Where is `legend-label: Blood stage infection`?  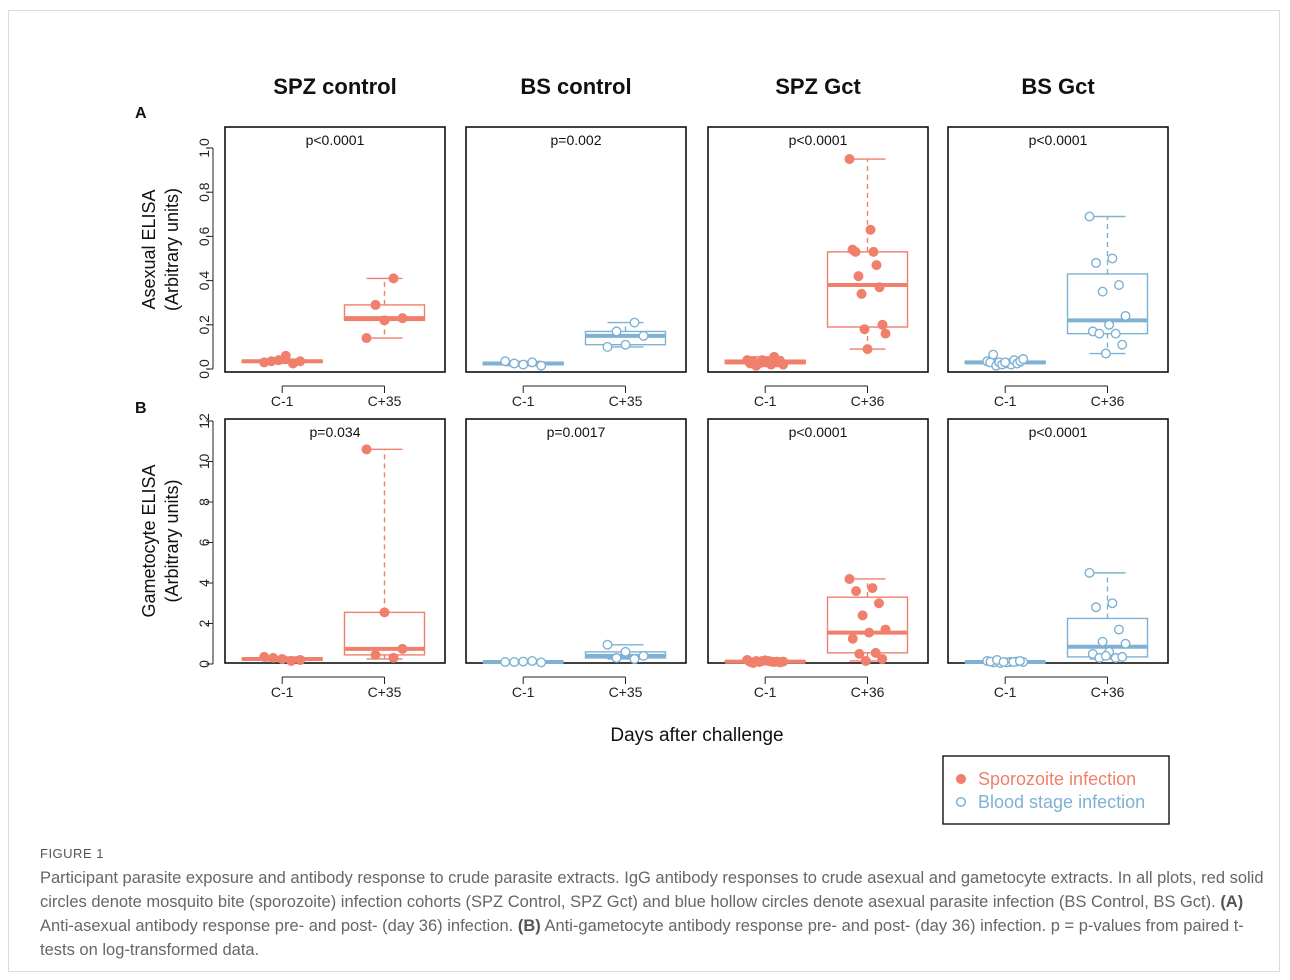 legend-label: Blood stage infection is located at coordinates (1061, 802).